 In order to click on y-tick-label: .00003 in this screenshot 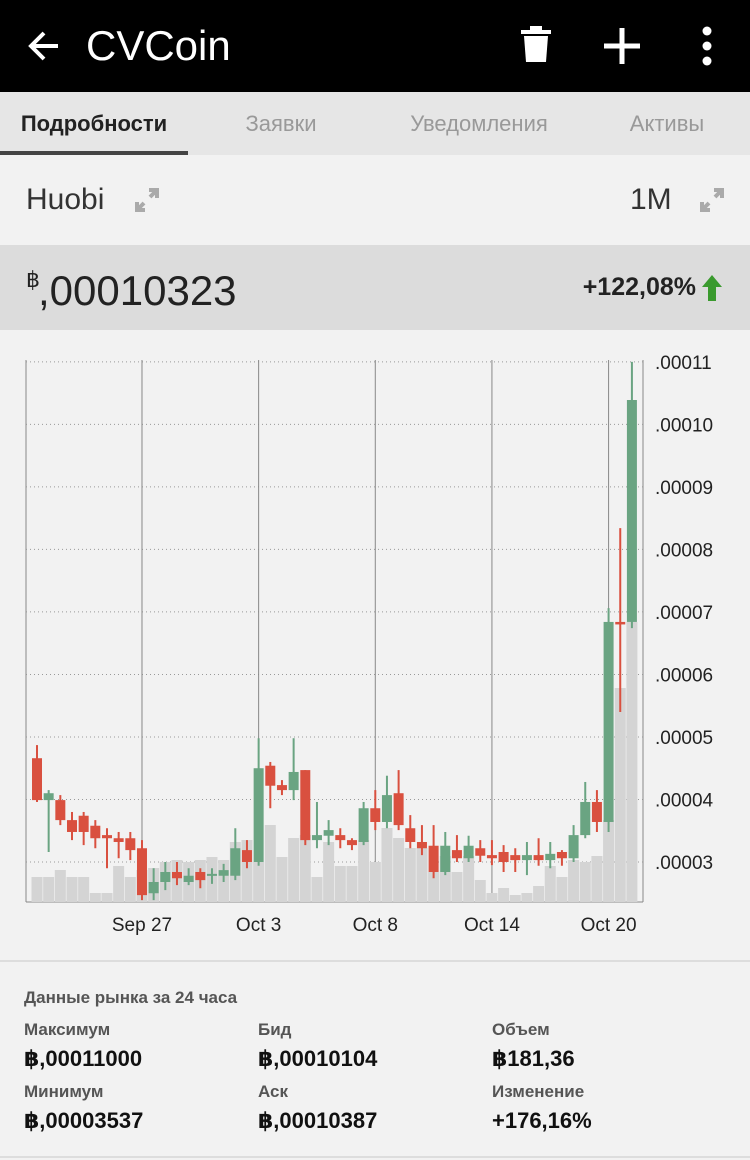, I will do `click(684, 863)`.